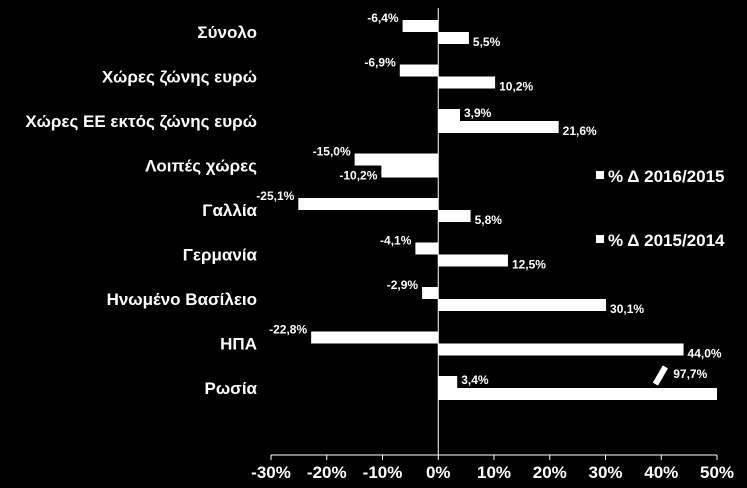 The width and height of the screenshot is (747, 488). Describe the element at coordinates (332, 152) in the screenshot. I see `data-label: -15,0%` at that location.